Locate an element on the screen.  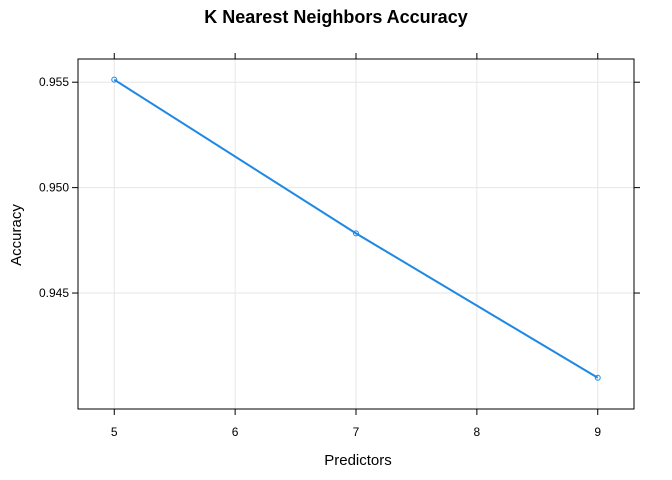
x-tick-label: 7 is located at coordinates (356, 432).